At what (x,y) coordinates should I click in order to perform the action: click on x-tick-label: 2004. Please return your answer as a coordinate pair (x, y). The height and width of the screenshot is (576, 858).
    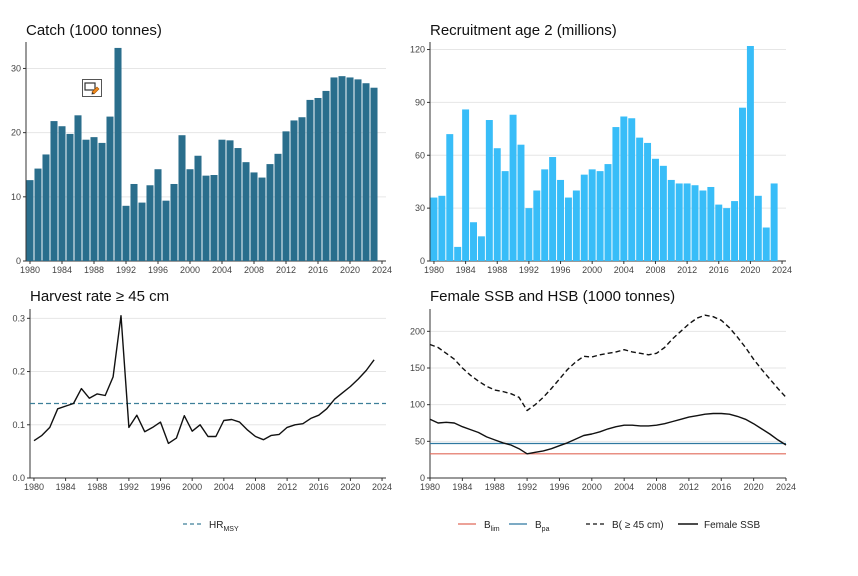
    Looking at the image, I should click on (624, 487).